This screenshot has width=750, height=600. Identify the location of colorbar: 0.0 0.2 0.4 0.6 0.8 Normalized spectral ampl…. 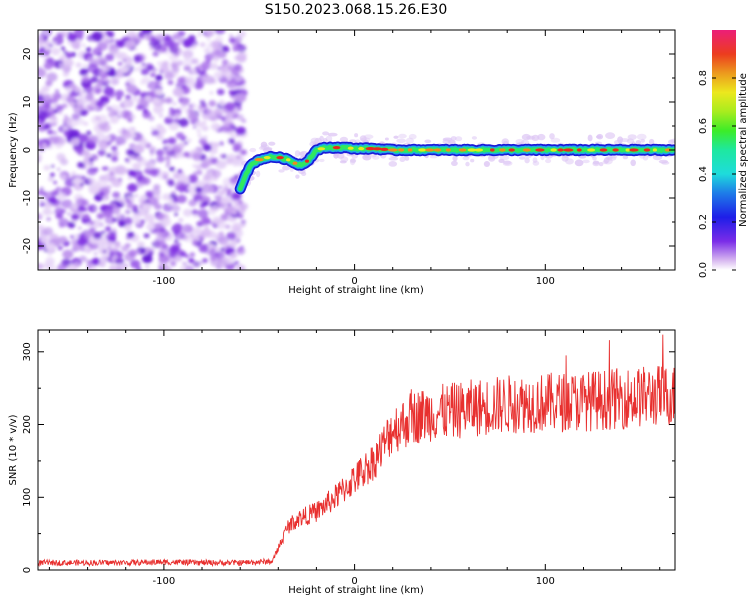
(723, 154).